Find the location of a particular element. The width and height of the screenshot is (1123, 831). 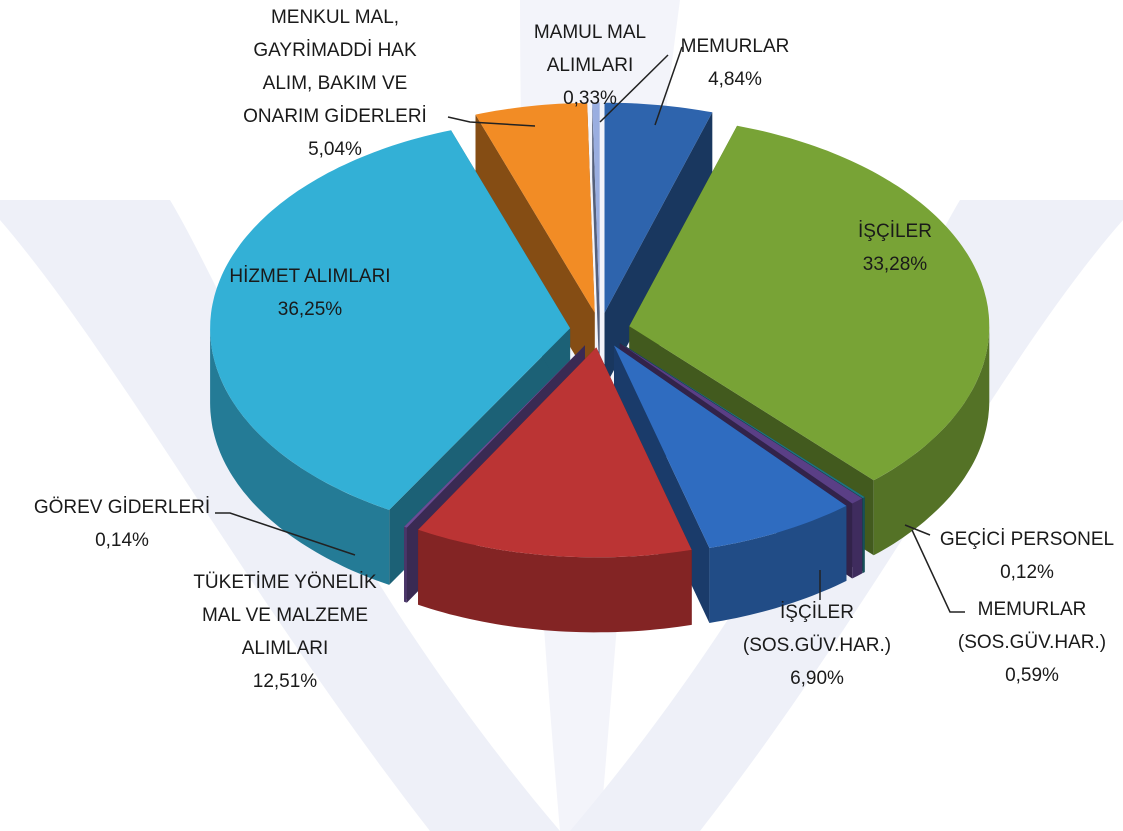

category-label: HİZMET ALIMLARI is located at coordinates (309, 276).